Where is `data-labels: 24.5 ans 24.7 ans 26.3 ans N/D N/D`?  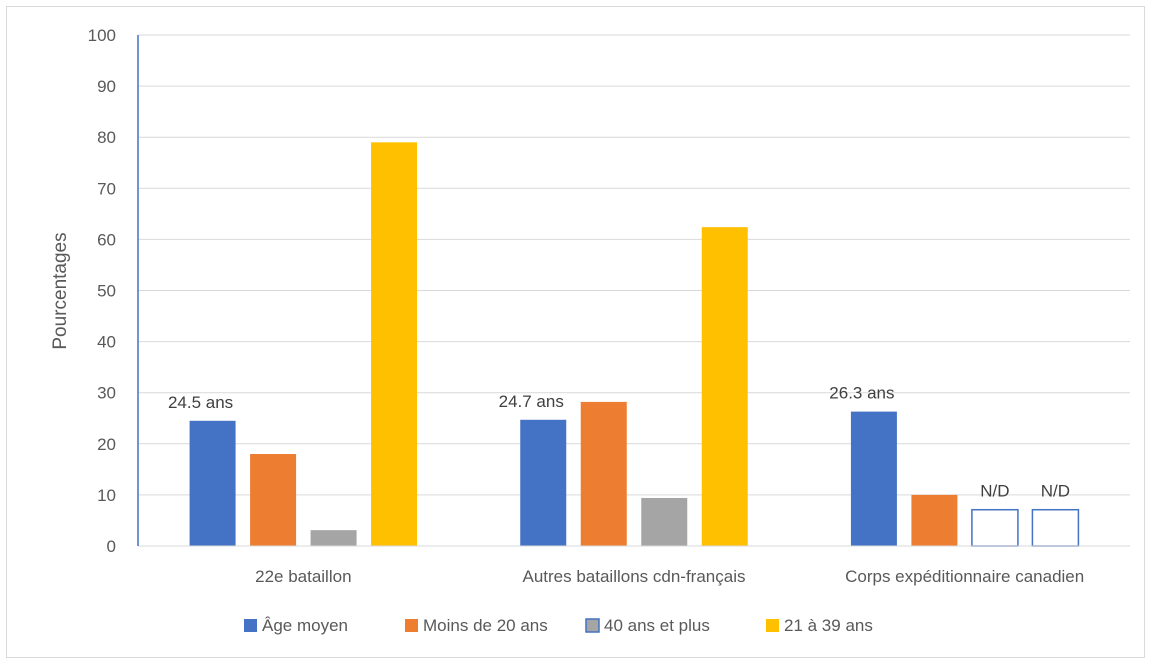 data-labels: 24.5 ans 24.7 ans 26.3 ans N/D N/D is located at coordinates (619, 442).